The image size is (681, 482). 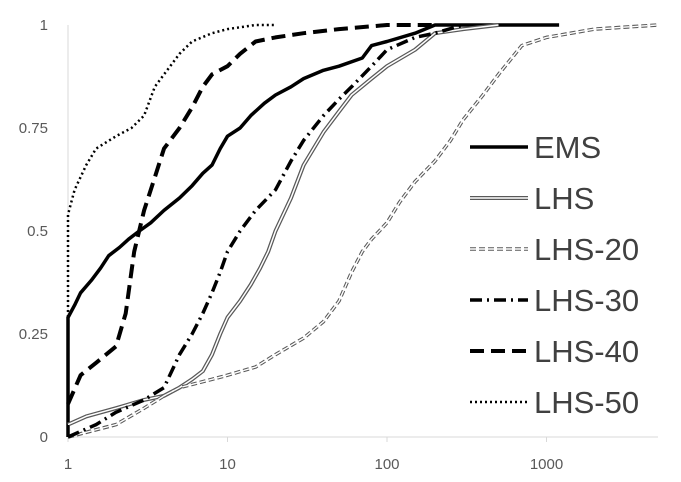 I want to click on legend-label: LHS-50, so click(x=586, y=402).